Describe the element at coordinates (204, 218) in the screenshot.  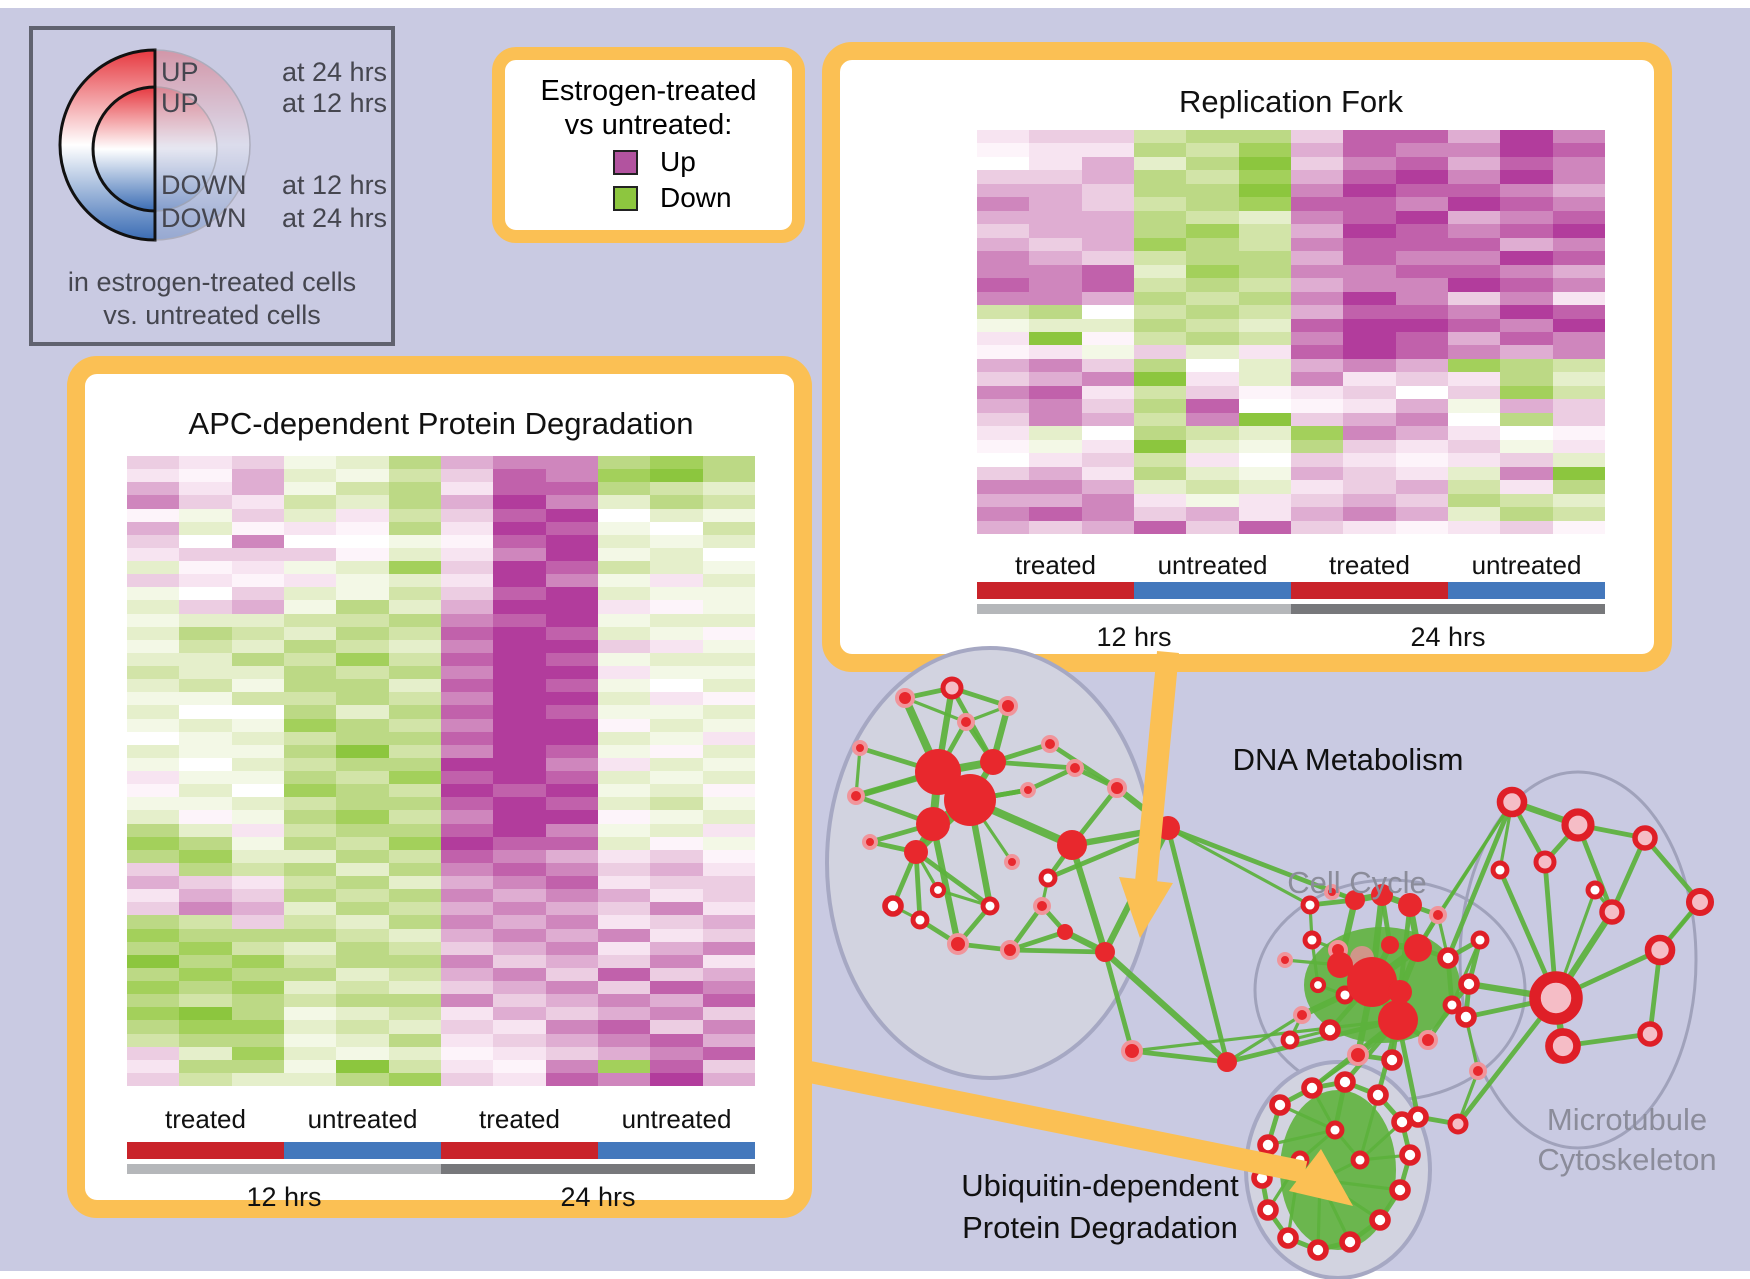
I see `ring-legend-down24-label: DOWN` at that location.